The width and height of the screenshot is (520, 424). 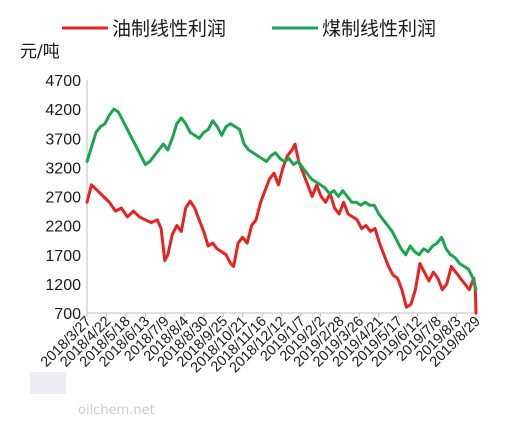 I want to click on y-tick-label: 4700, so click(x=63, y=81).